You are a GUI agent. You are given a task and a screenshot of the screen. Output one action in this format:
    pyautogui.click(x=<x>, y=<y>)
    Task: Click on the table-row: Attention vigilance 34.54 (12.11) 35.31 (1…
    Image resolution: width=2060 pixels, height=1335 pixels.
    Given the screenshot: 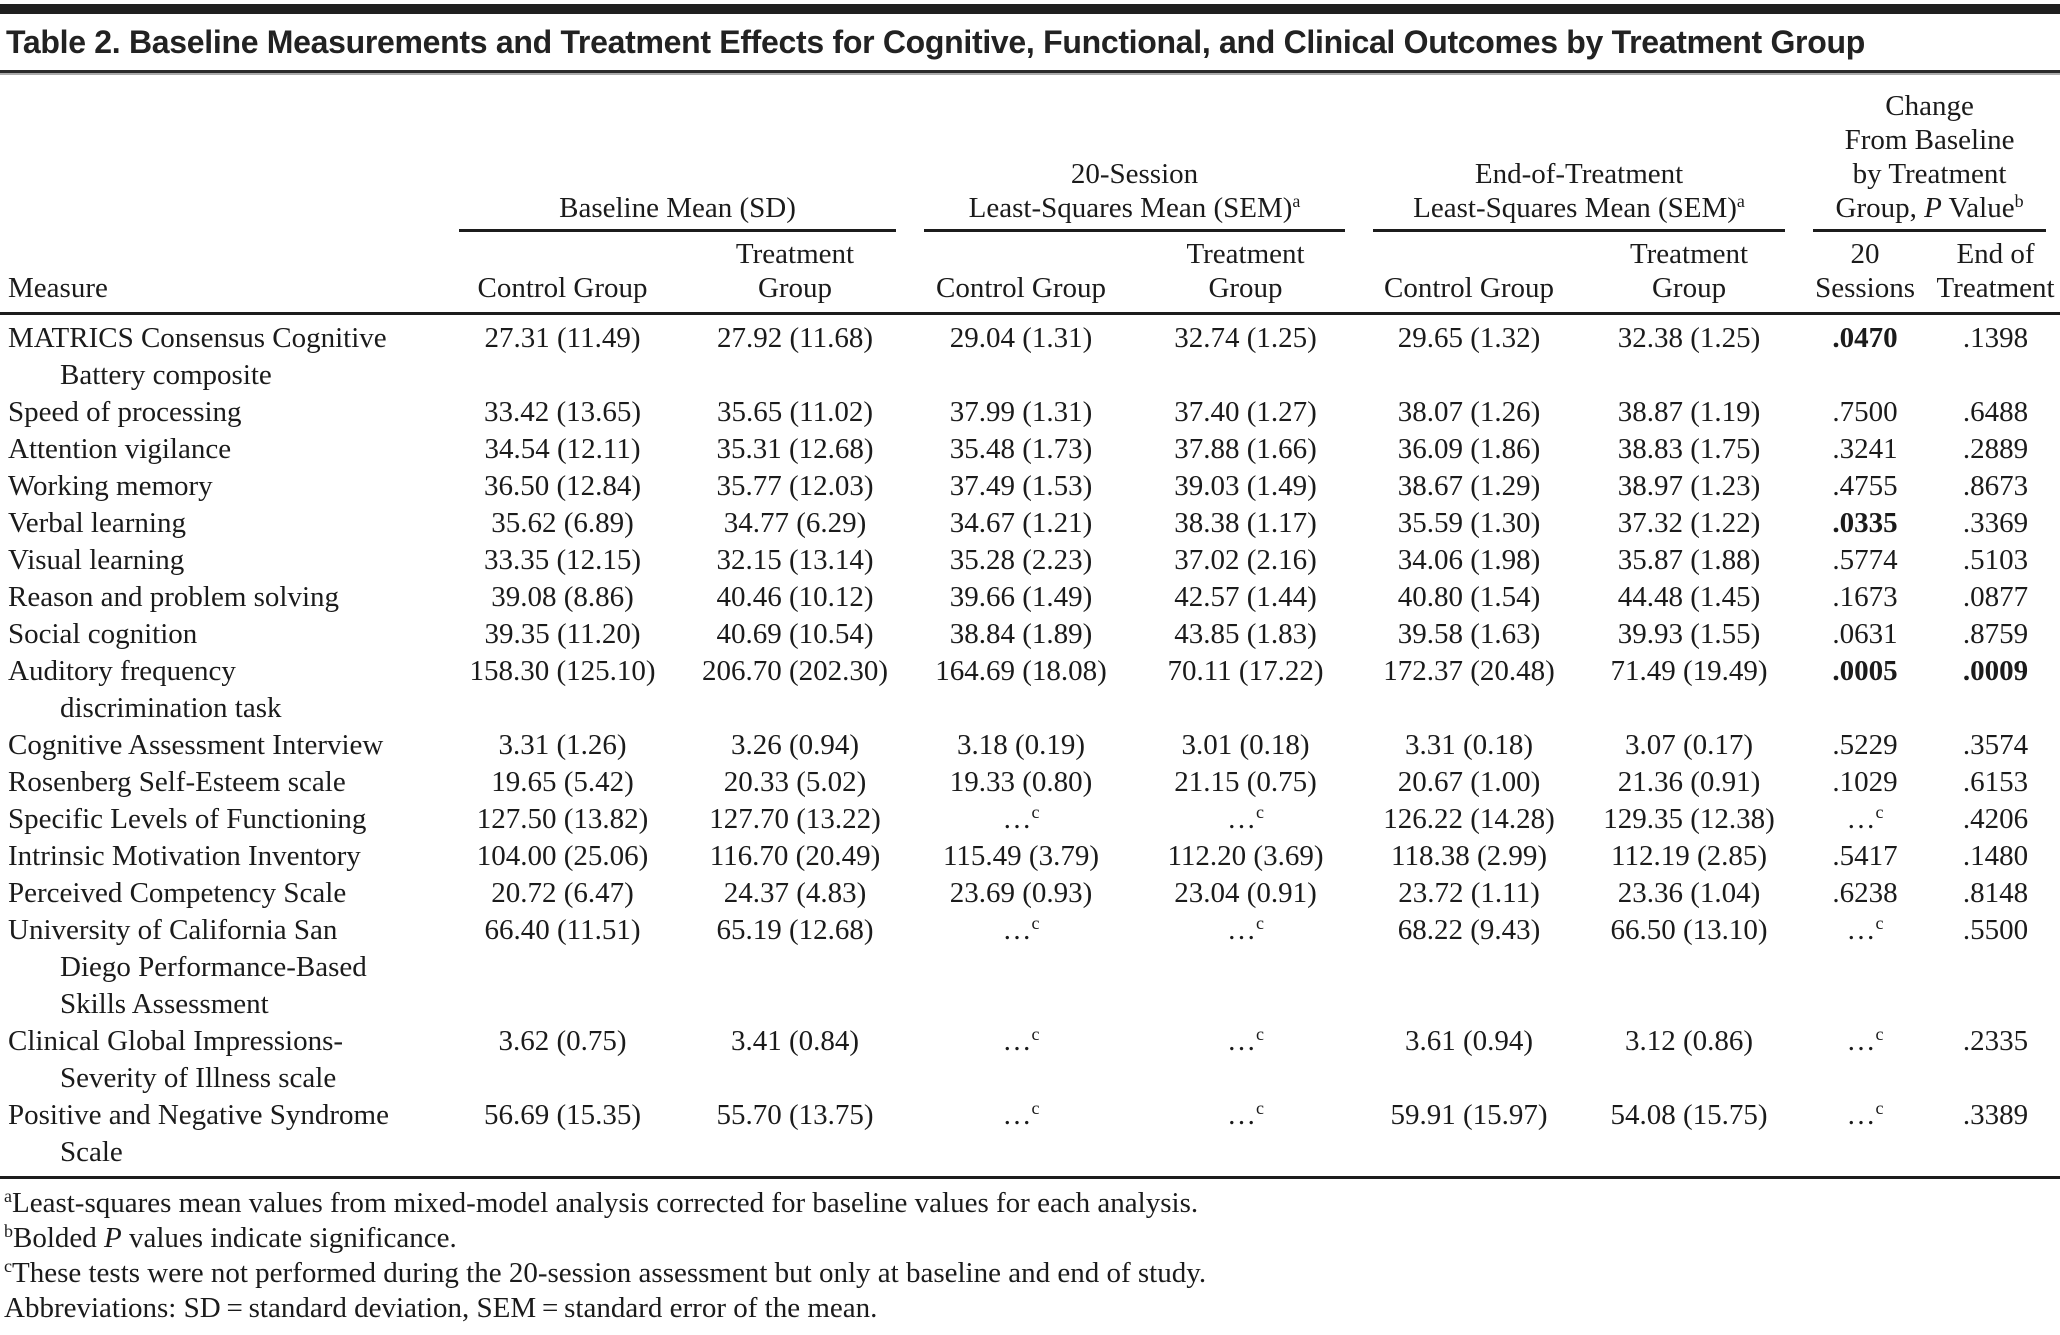 What is the action you would take?
    pyautogui.click(x=1030, y=449)
    